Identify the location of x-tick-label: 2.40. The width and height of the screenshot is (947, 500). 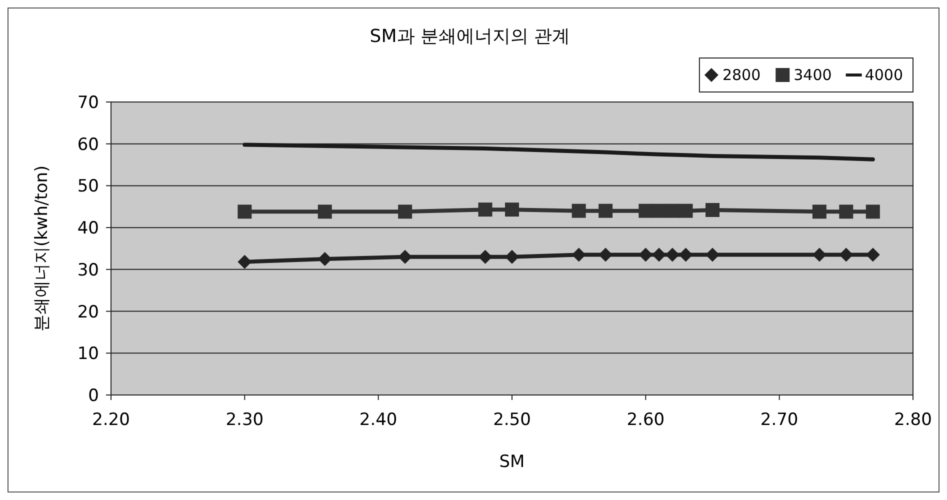
(378, 420).